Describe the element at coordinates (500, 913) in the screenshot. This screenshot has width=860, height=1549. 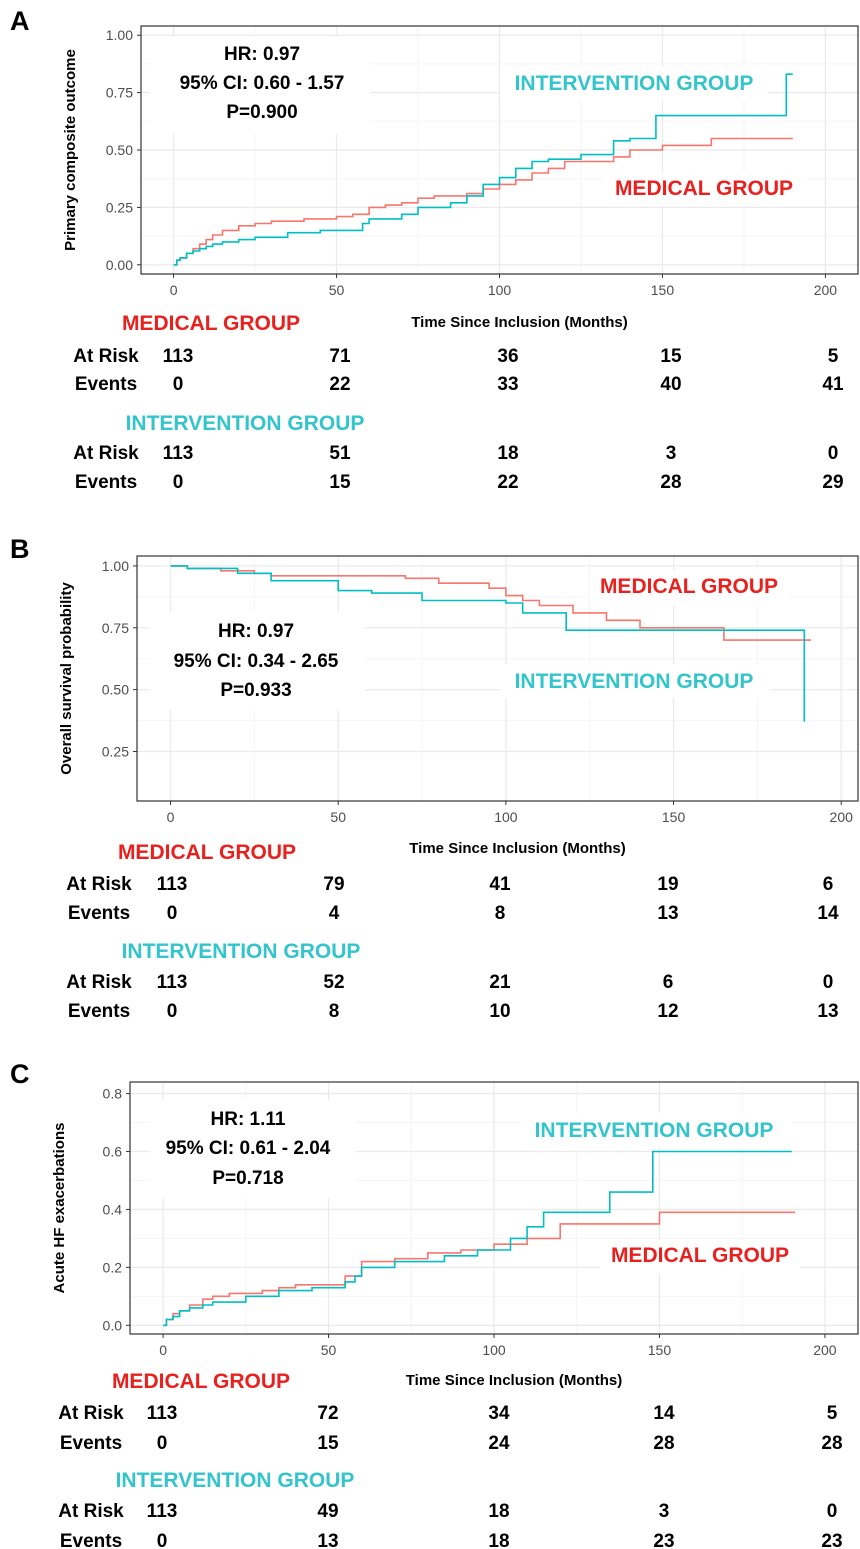
I see `risk-table-cell: 8` at that location.